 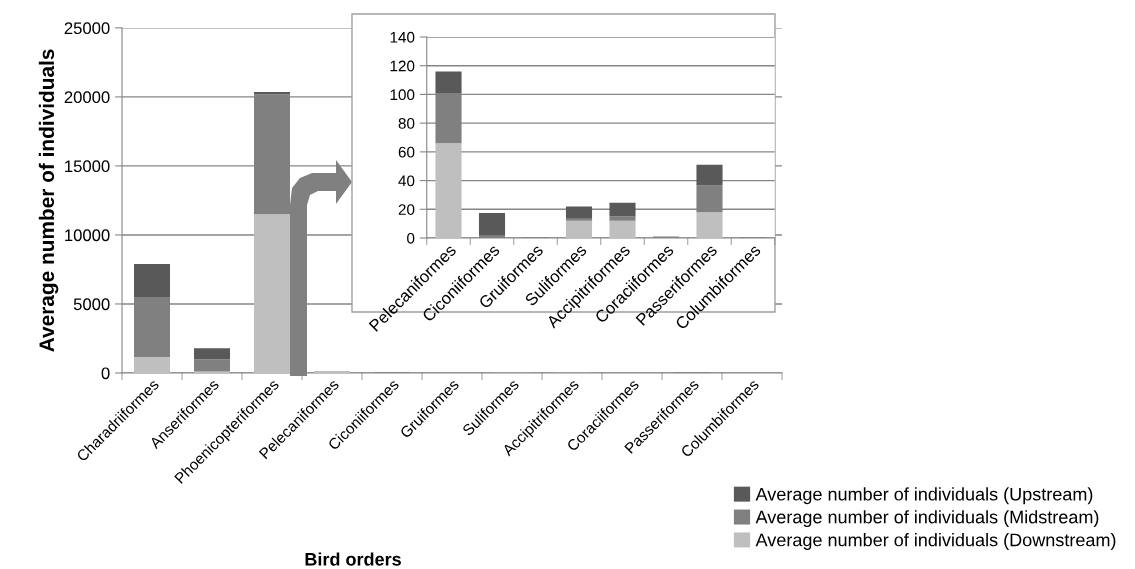 I want to click on y-tick-label: 20000, so click(x=87, y=97).